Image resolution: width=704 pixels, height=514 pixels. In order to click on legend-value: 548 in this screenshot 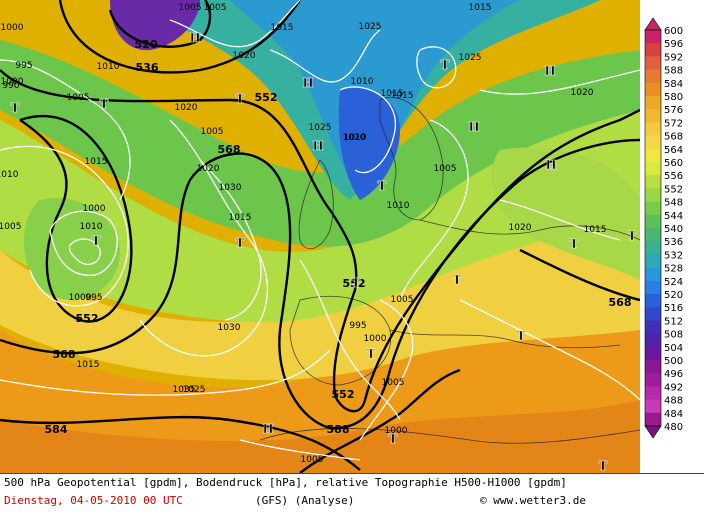, I will do `click(673, 203)`.